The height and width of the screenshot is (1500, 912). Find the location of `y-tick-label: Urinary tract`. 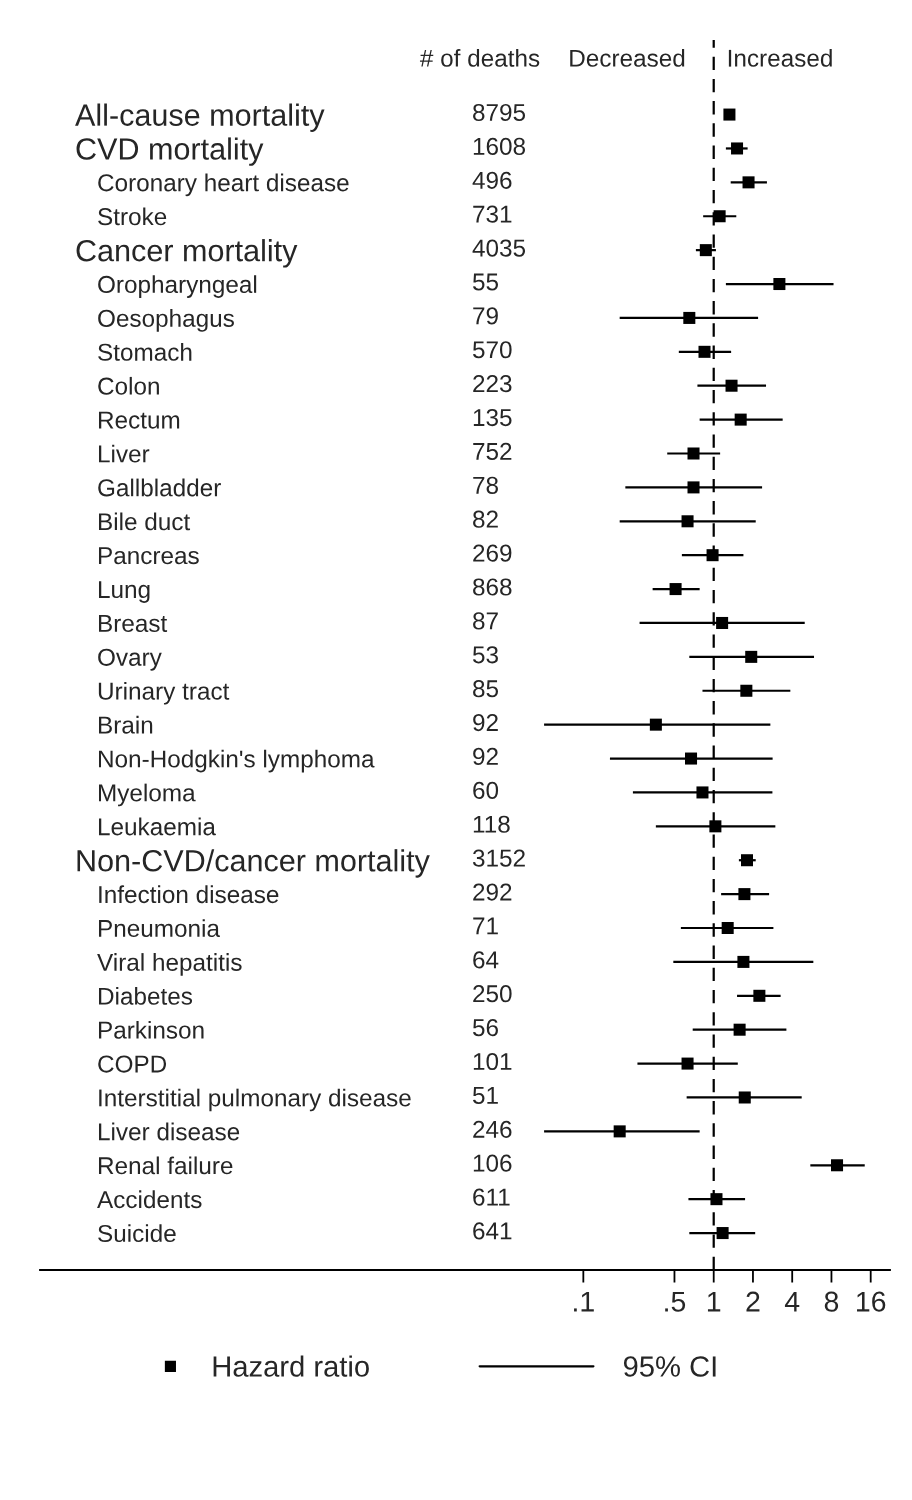

y-tick-label: Urinary tract is located at coordinates (164, 693).